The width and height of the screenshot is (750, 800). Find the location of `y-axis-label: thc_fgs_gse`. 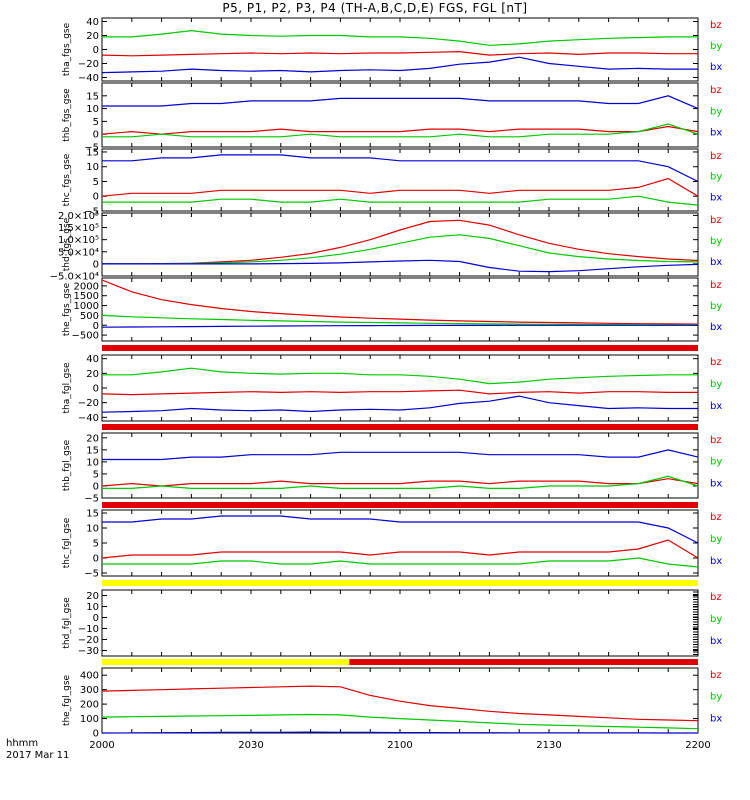

y-axis-label: thc_fgs_gse is located at coordinates (67, 179).